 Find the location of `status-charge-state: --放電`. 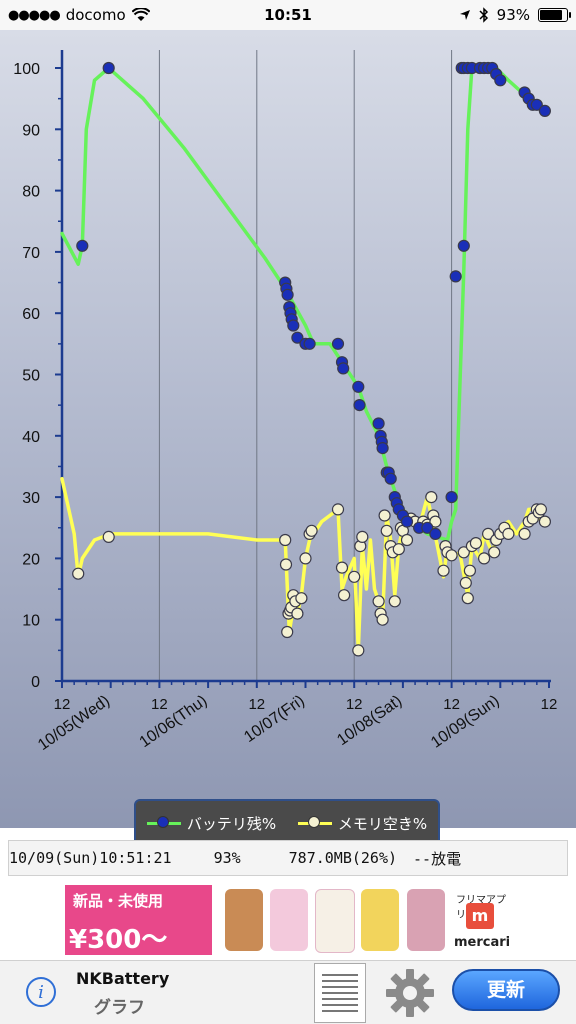

status-charge-state: --放電 is located at coordinates (437, 858).